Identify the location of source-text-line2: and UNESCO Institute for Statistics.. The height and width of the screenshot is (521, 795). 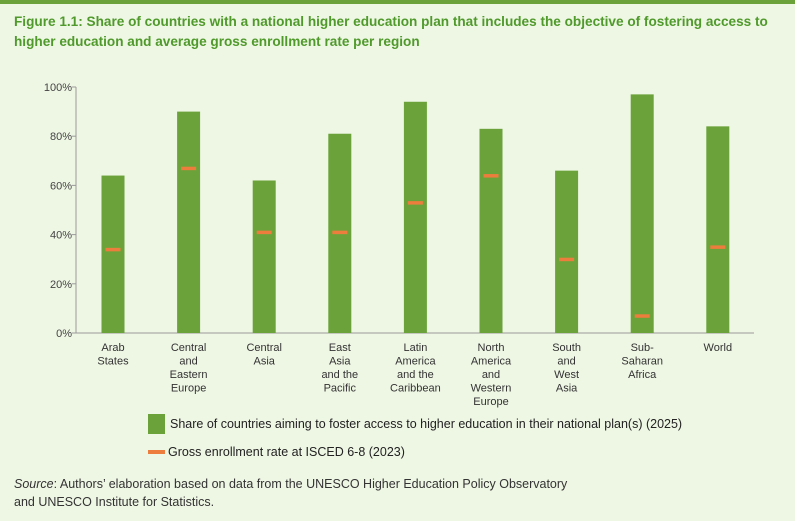
(114, 502).